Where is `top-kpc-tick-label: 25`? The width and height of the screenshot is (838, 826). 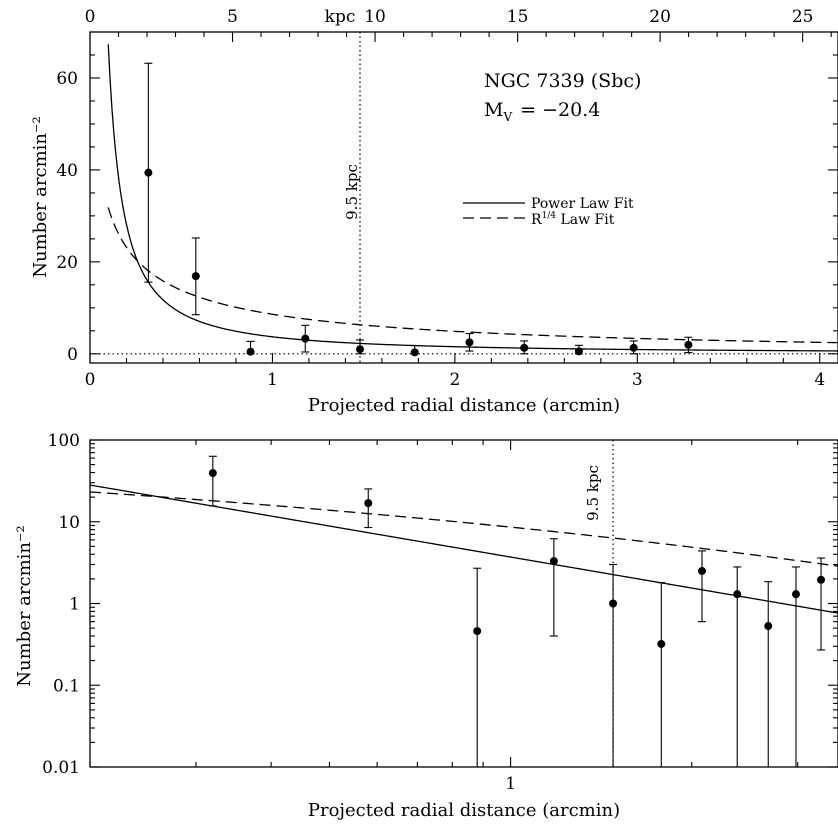
top-kpc-tick-label: 25 is located at coordinates (803, 17).